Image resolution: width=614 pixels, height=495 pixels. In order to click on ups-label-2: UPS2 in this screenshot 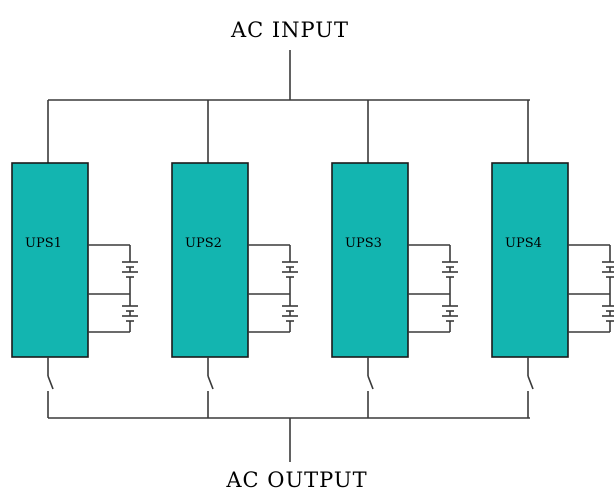, I will do `click(203, 243)`.